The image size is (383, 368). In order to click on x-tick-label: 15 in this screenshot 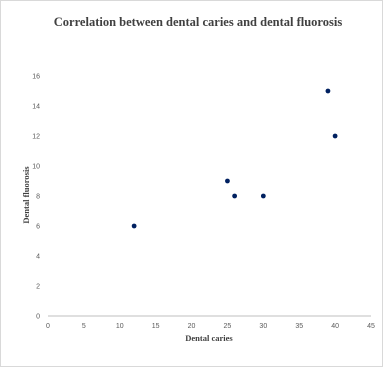, I will do `click(156, 326)`.